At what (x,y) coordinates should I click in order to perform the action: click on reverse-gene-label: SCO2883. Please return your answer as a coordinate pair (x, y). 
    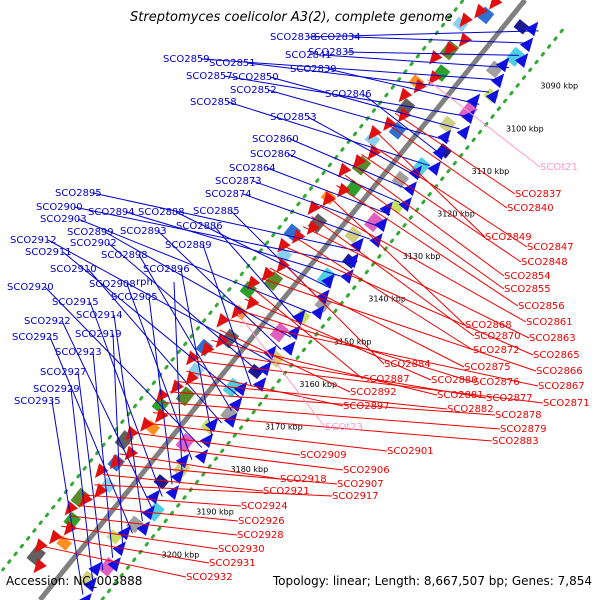
    Looking at the image, I should click on (515, 441).